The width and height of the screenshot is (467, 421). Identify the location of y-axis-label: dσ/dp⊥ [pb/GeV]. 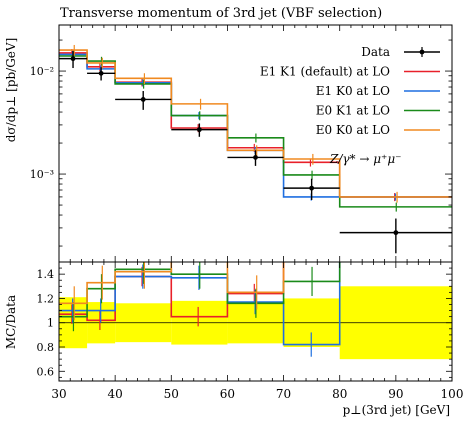
(11, 90).